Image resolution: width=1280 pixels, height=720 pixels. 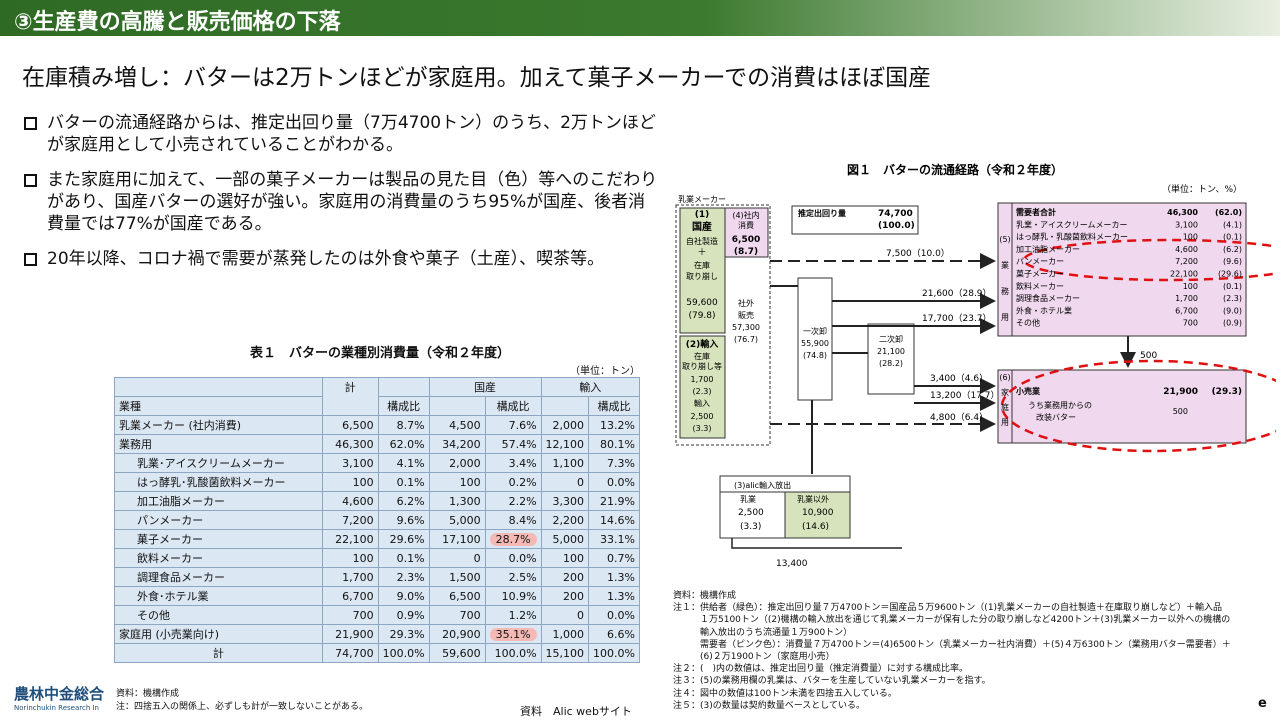 What do you see at coordinates (1122, 406) in the screenshot?
I see `katei-box` at bounding box center [1122, 406].